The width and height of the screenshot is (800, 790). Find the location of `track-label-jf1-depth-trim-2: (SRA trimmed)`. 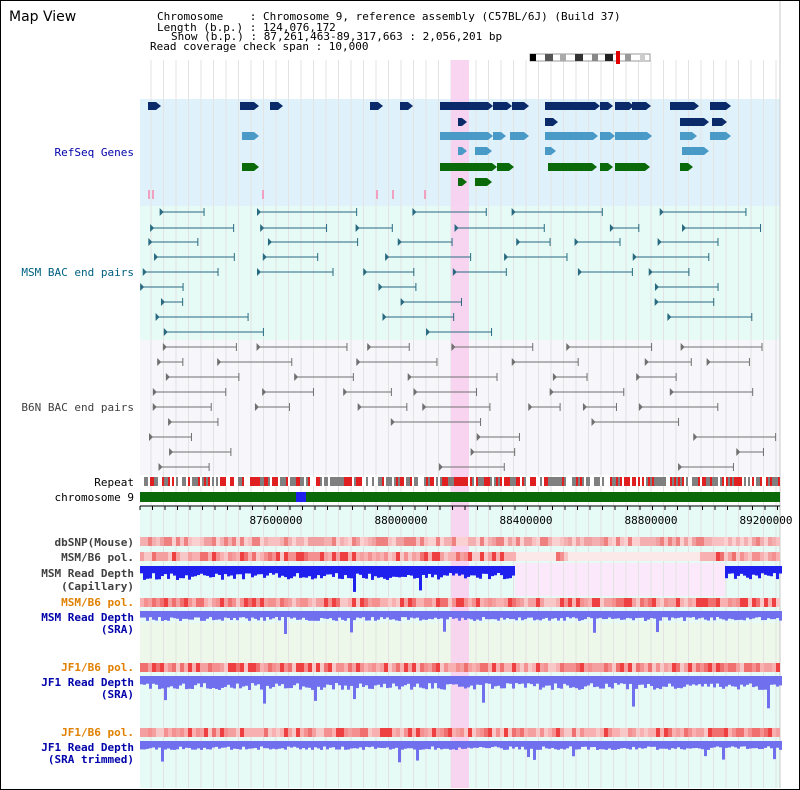

track-label-jf1-depth-trim-2: (SRA trimmed) is located at coordinates (90, 759).